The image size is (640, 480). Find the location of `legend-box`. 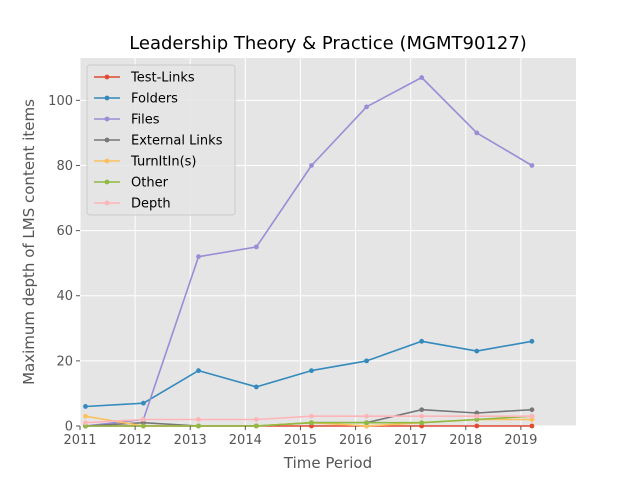

legend-box is located at coordinates (161, 140).